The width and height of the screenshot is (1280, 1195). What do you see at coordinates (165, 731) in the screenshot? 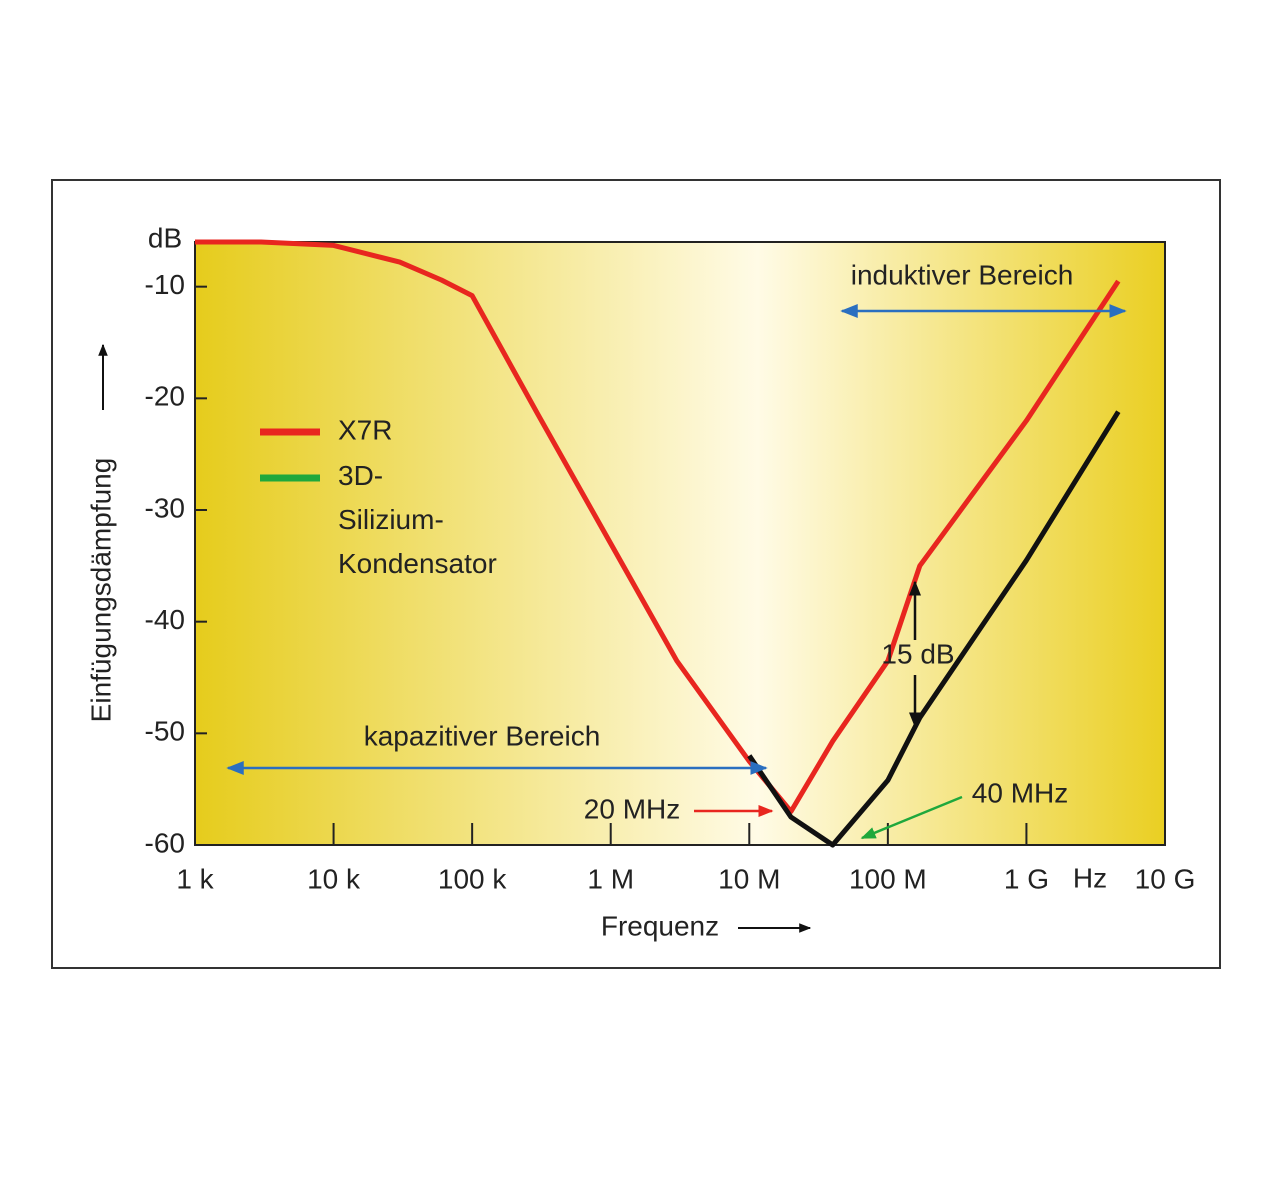
I see `y-tick-label: -50` at bounding box center [165, 731].